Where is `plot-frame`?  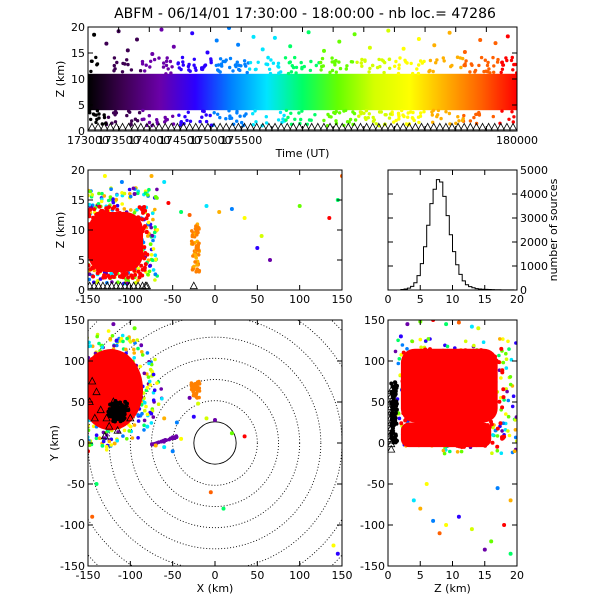
plot-frame is located at coordinates (452, 230).